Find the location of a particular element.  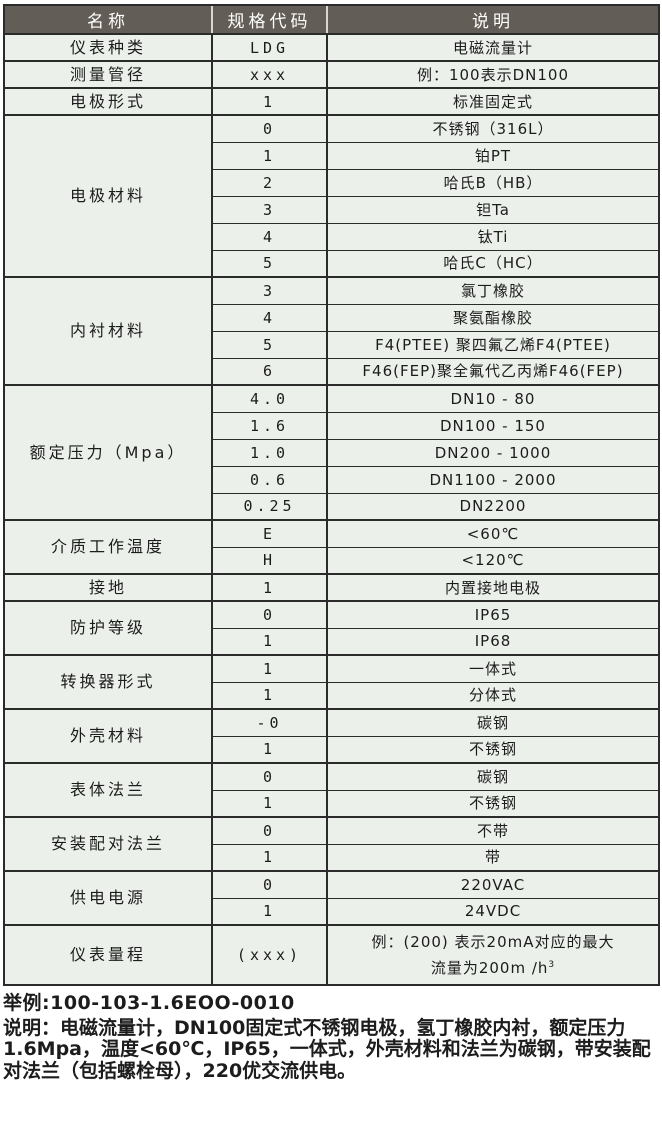

spec-group-name: 额定压力（Mpa） is located at coordinates (108, 452).